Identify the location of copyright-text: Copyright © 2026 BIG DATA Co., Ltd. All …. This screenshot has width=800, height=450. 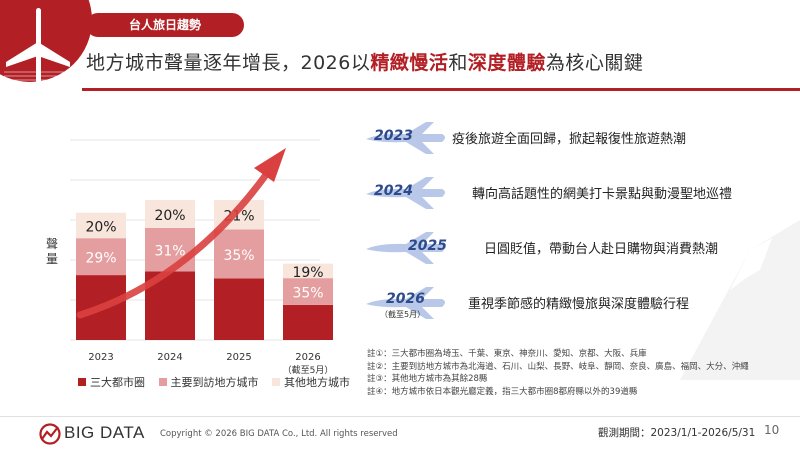
(279, 434).